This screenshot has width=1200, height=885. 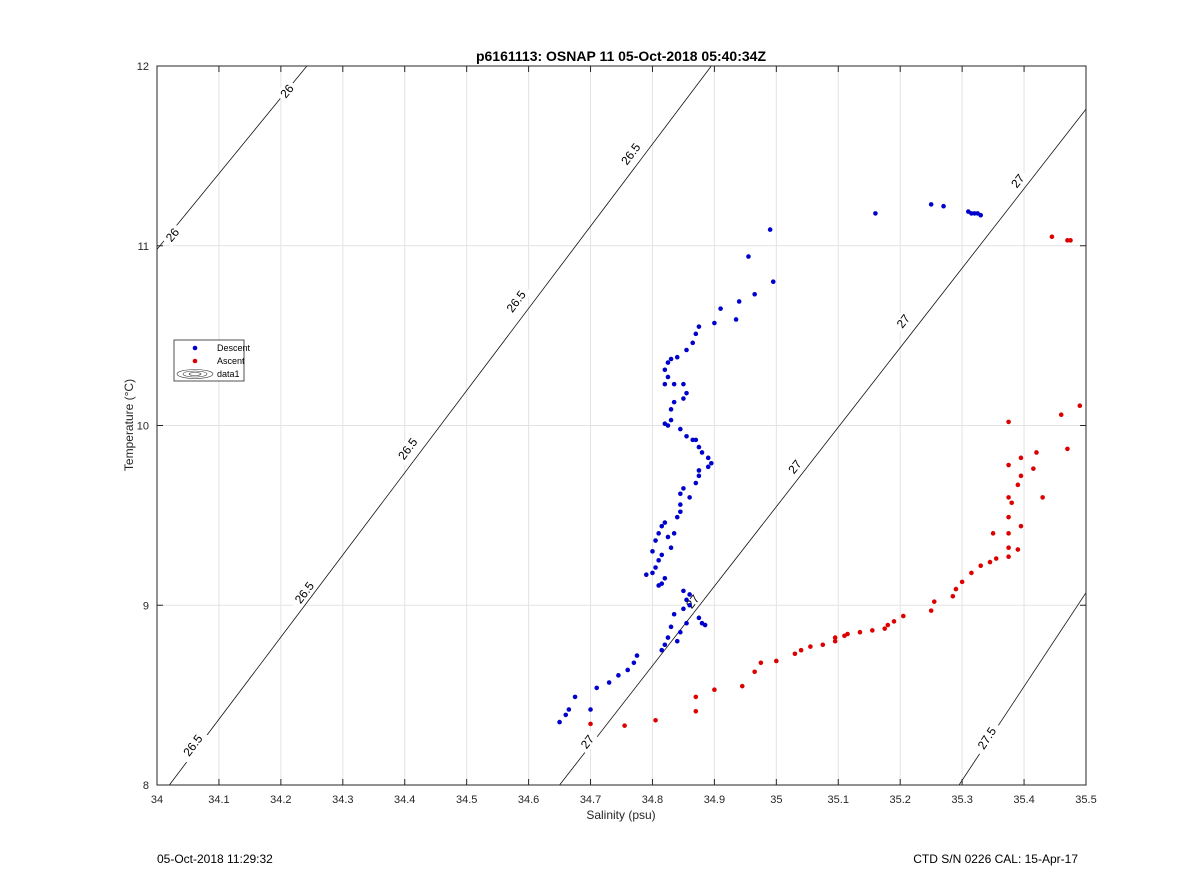 What do you see at coordinates (234, 348) in the screenshot?
I see `legend-descent-label: Descent` at bounding box center [234, 348].